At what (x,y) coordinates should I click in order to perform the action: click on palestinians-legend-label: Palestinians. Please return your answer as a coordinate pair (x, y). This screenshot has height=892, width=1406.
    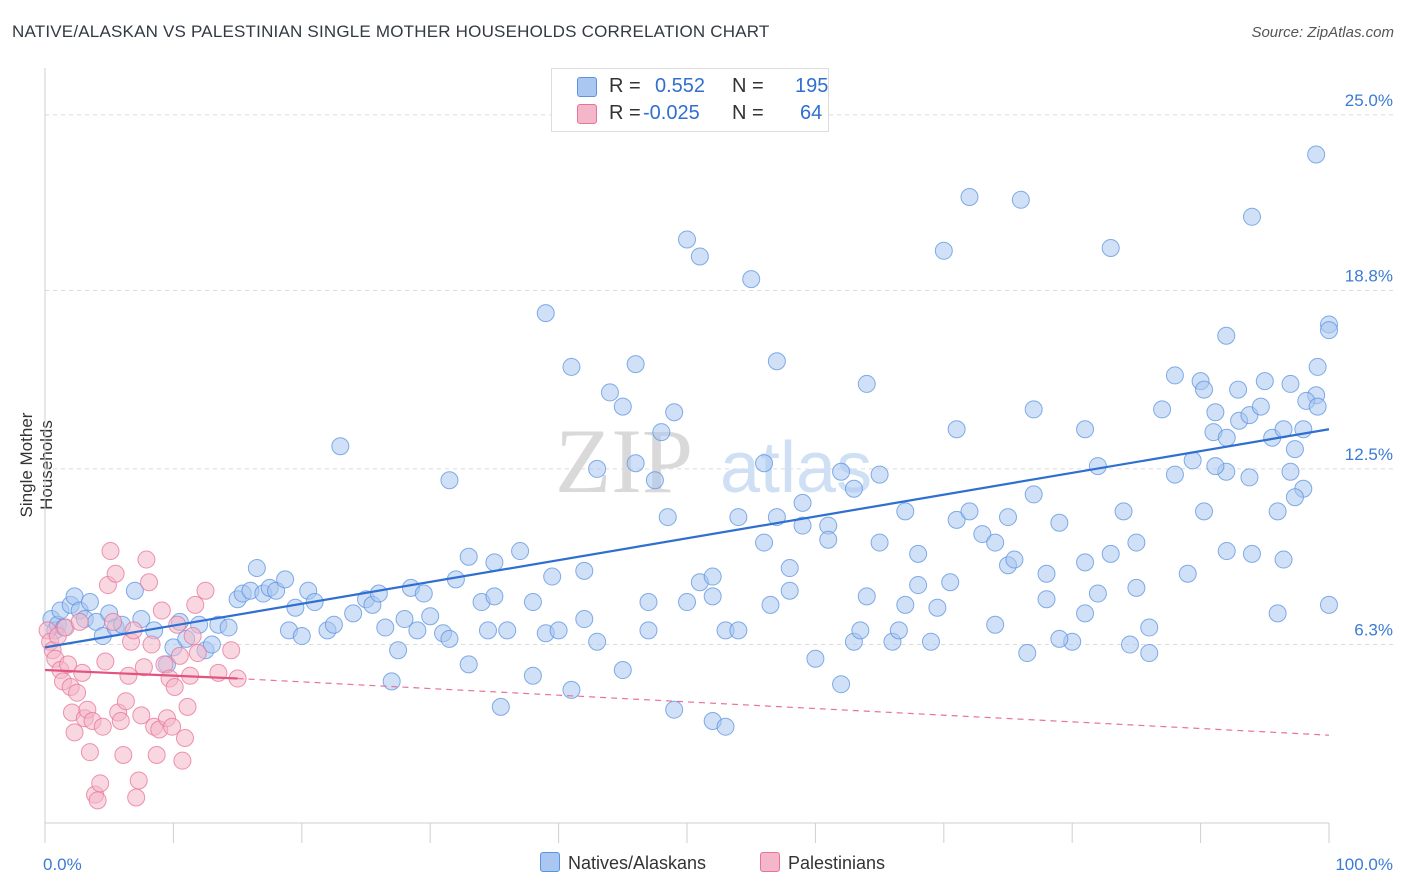
    Looking at the image, I should click on (837, 863).